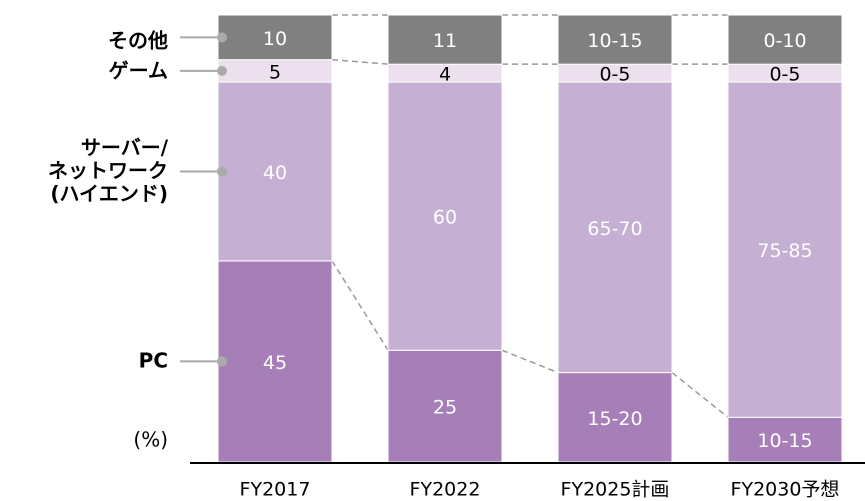 The image size is (865, 501). I want to click on x-tick-label: FY2017, so click(275, 490).